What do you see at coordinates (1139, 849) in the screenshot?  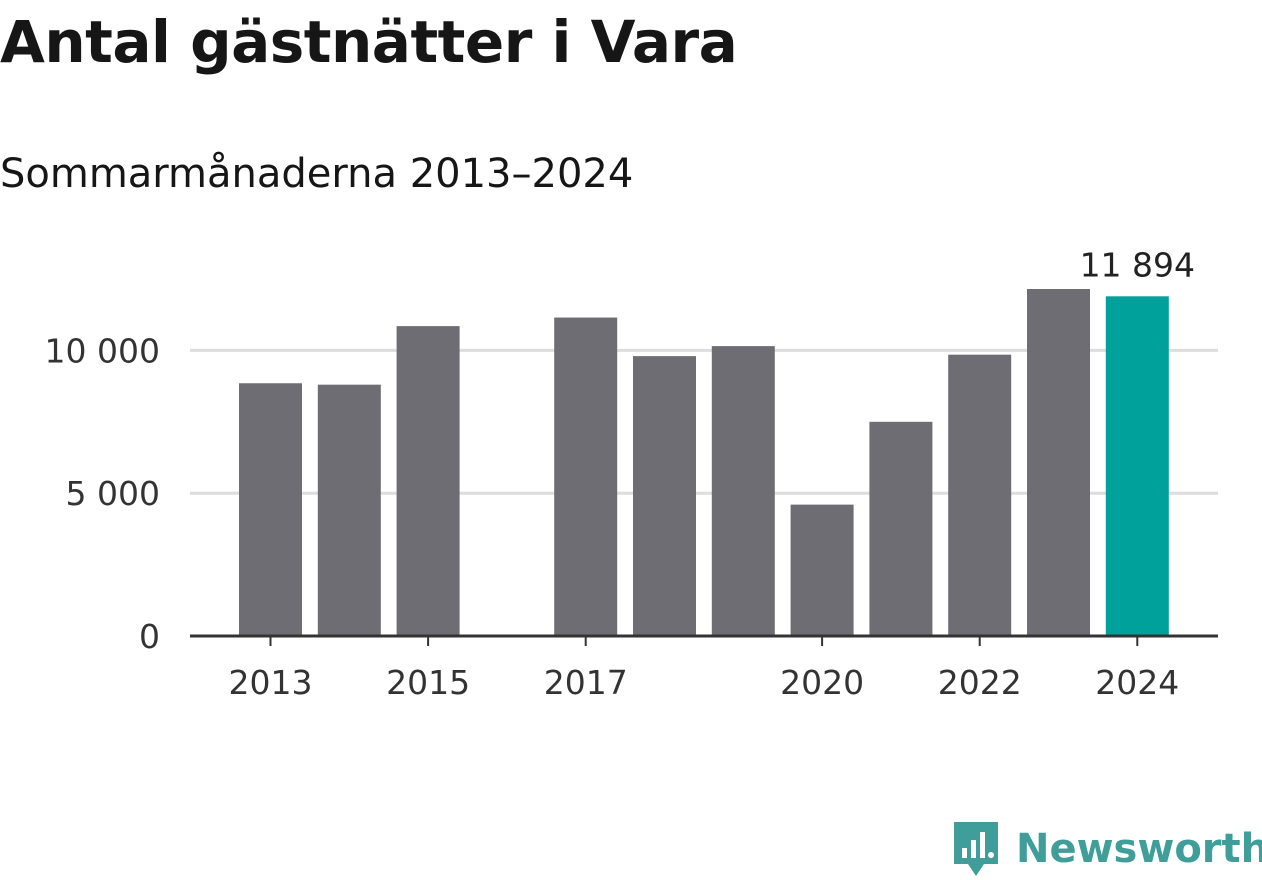 I see `brand-name: Newsworthy` at bounding box center [1139, 849].